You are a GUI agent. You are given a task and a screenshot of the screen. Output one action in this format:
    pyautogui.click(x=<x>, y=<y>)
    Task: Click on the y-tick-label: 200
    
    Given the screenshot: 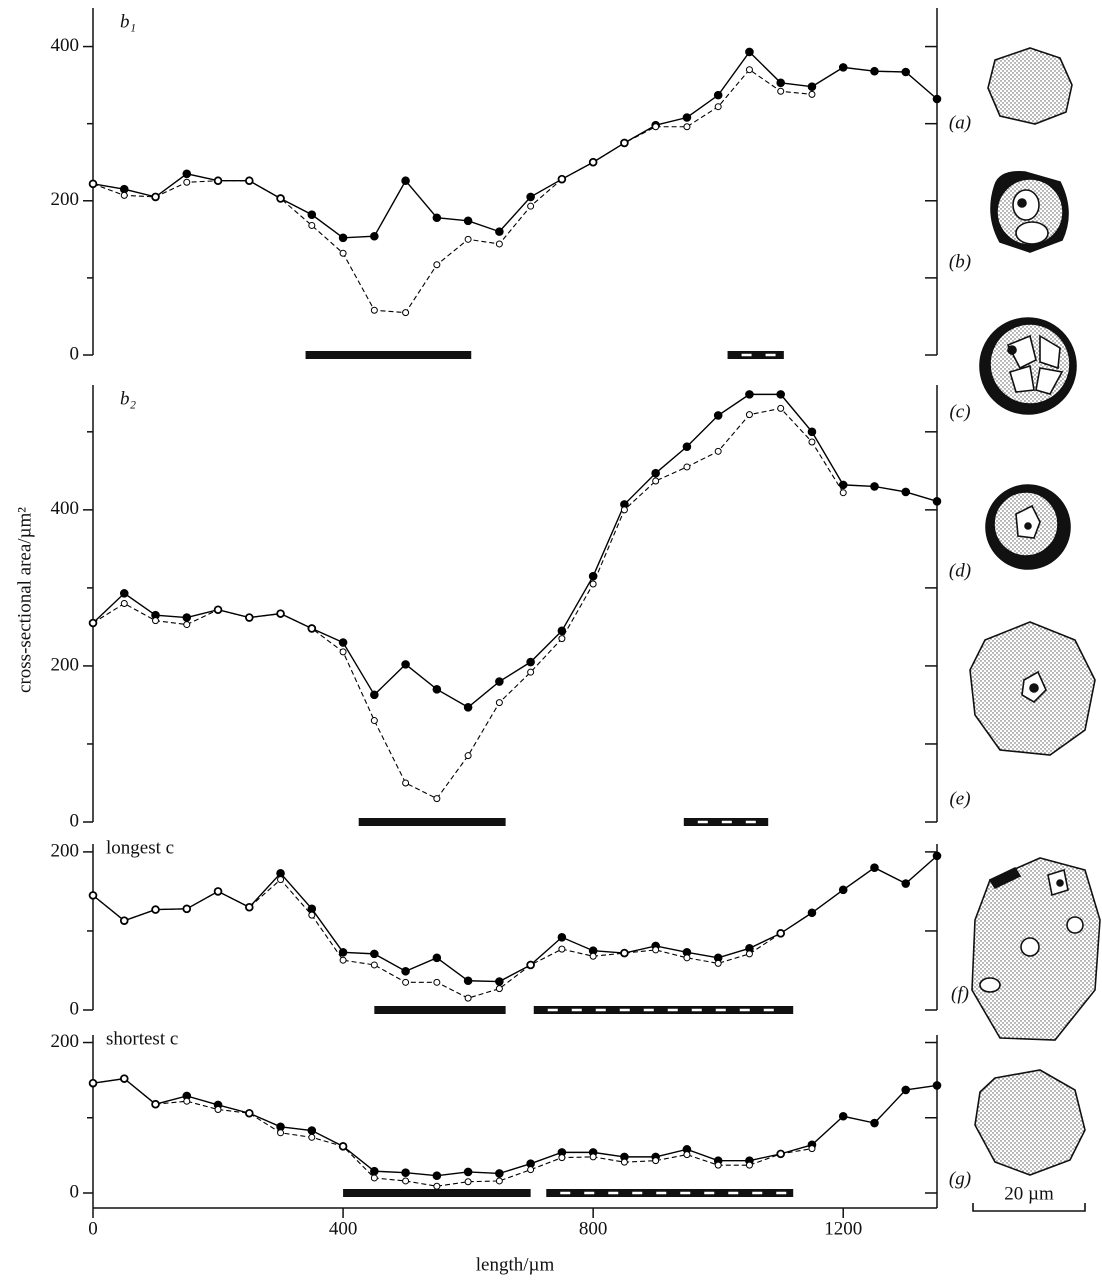 What is the action you would take?
    pyautogui.click(x=65, y=850)
    